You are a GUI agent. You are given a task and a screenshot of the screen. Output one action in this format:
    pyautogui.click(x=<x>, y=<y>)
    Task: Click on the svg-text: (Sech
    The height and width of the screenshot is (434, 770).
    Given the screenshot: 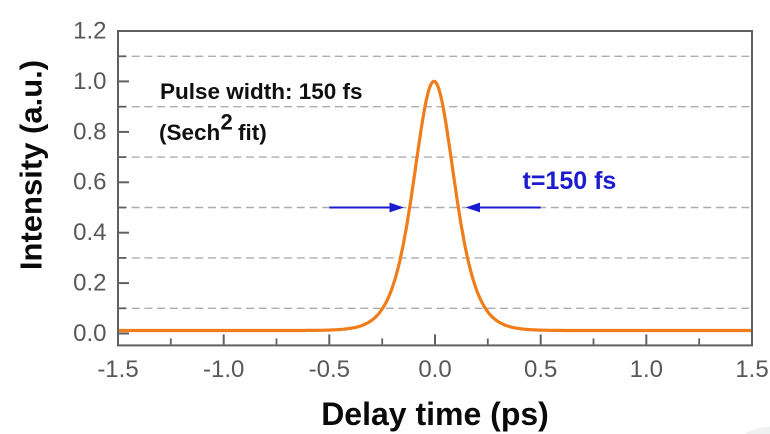 What is the action you would take?
    pyautogui.click(x=189, y=132)
    